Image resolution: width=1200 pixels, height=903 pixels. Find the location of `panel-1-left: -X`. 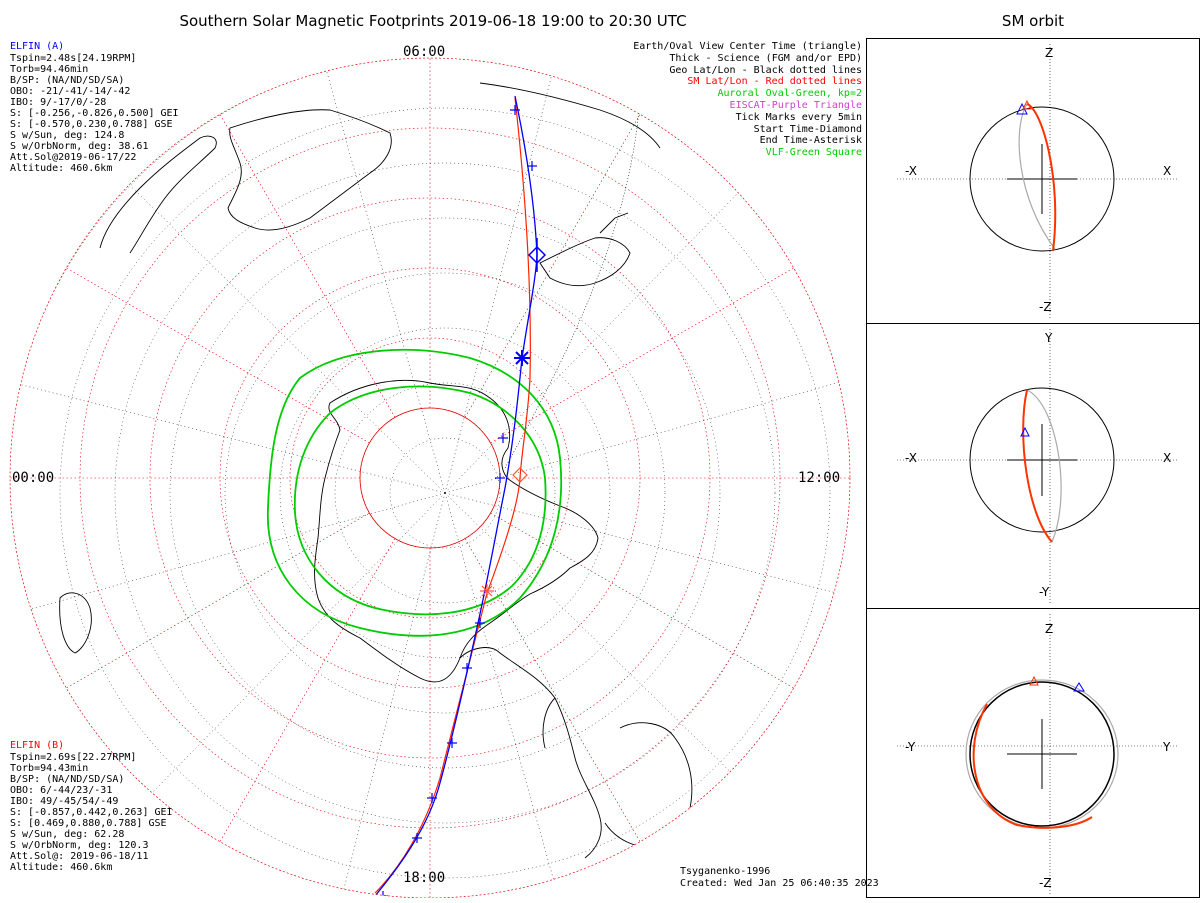

panel-1-left: -X is located at coordinates (911, 171).